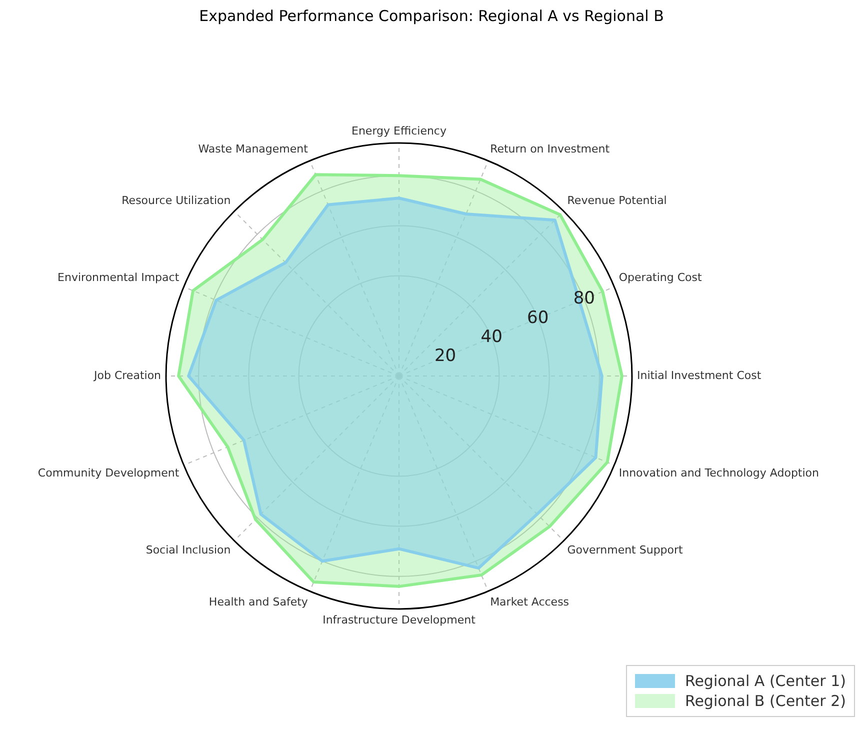  I want to click on spoke-label: Revenue Potential, so click(617, 200).